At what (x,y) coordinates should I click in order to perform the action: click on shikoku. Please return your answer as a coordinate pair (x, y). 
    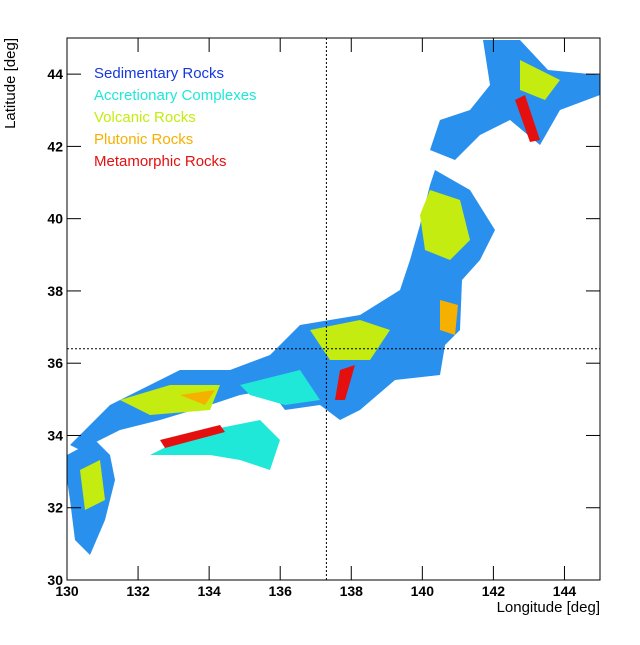
    Looking at the image, I should click on (215, 445).